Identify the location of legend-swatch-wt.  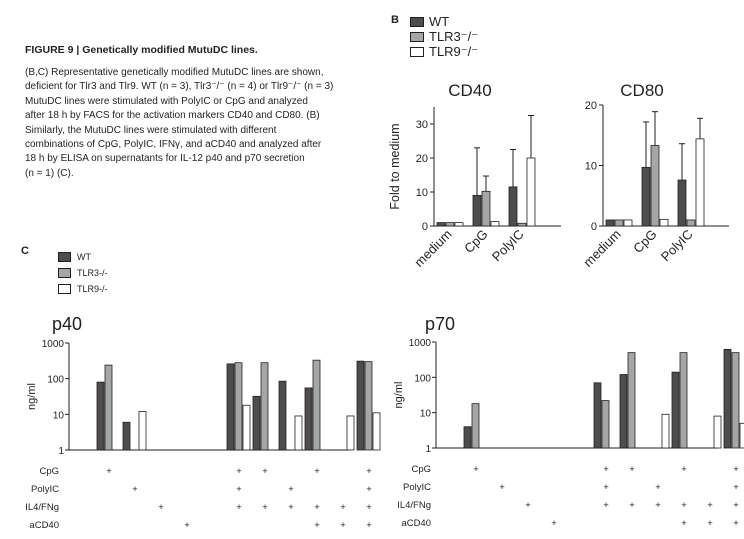
(64, 257).